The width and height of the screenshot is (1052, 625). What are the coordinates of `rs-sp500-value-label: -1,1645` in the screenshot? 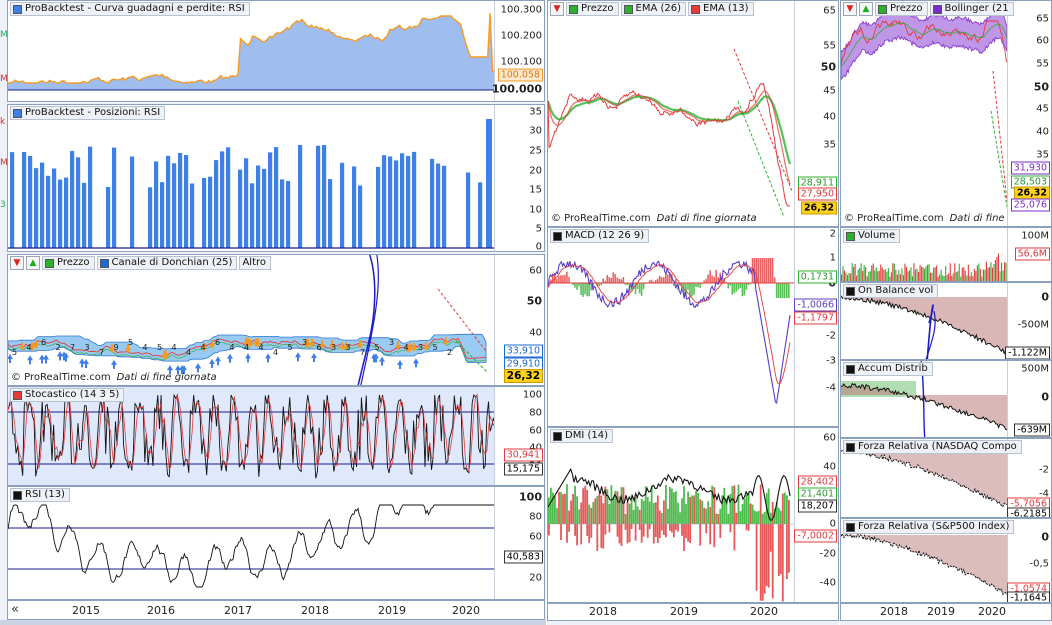 It's located at (1028, 596).